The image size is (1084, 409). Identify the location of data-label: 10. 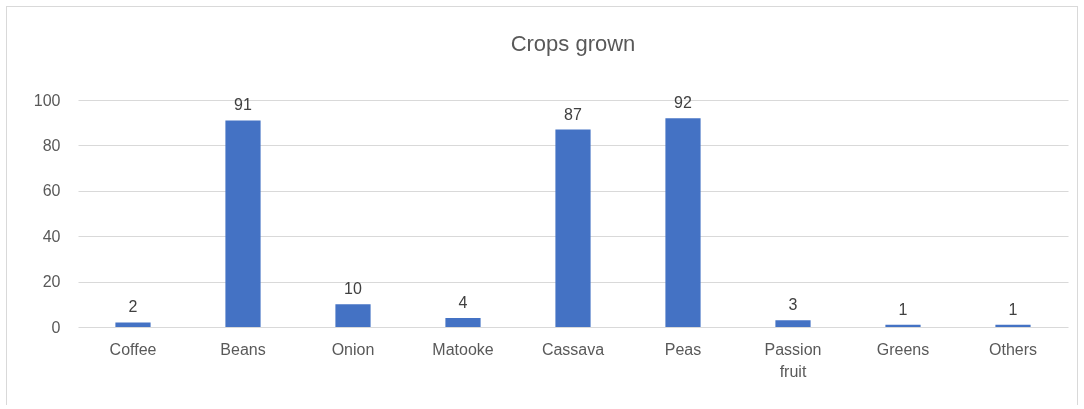
(353, 289).